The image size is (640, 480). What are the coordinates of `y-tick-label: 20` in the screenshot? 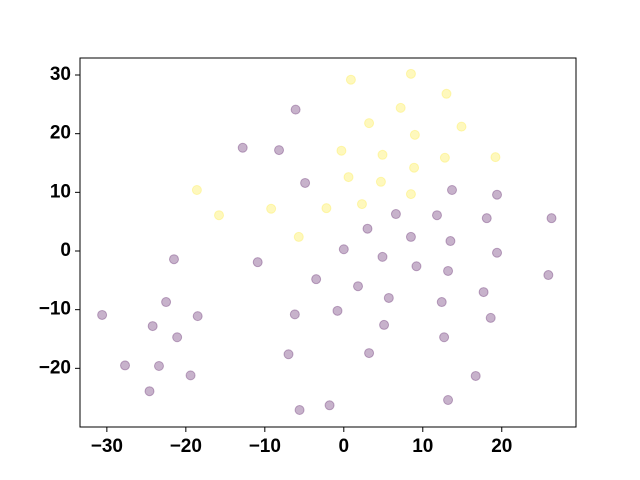 It's located at (60, 133).